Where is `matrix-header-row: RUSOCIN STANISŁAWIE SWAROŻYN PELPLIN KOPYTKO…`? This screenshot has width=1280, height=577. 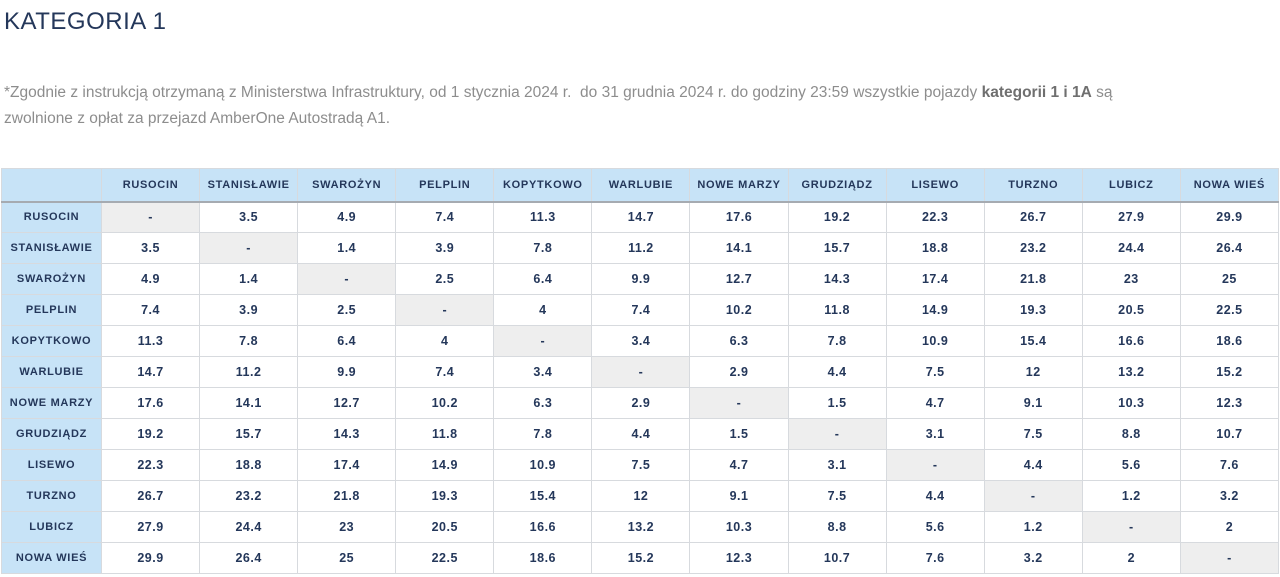
matrix-header-row: RUSOCIN STANISŁAWIE SWAROŻYN PELPLIN KOPYTKO… is located at coordinates (640, 185).